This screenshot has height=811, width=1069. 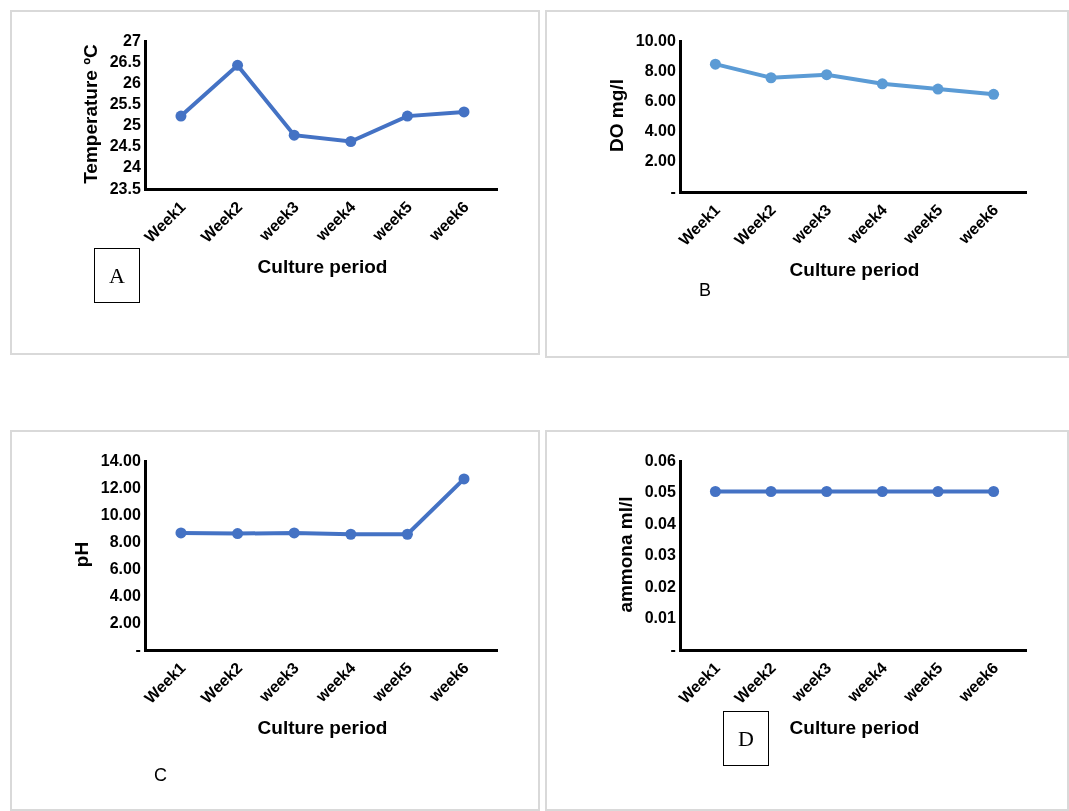 What do you see at coordinates (132, 82) in the screenshot?
I see `y-tick-label: 26` at bounding box center [132, 82].